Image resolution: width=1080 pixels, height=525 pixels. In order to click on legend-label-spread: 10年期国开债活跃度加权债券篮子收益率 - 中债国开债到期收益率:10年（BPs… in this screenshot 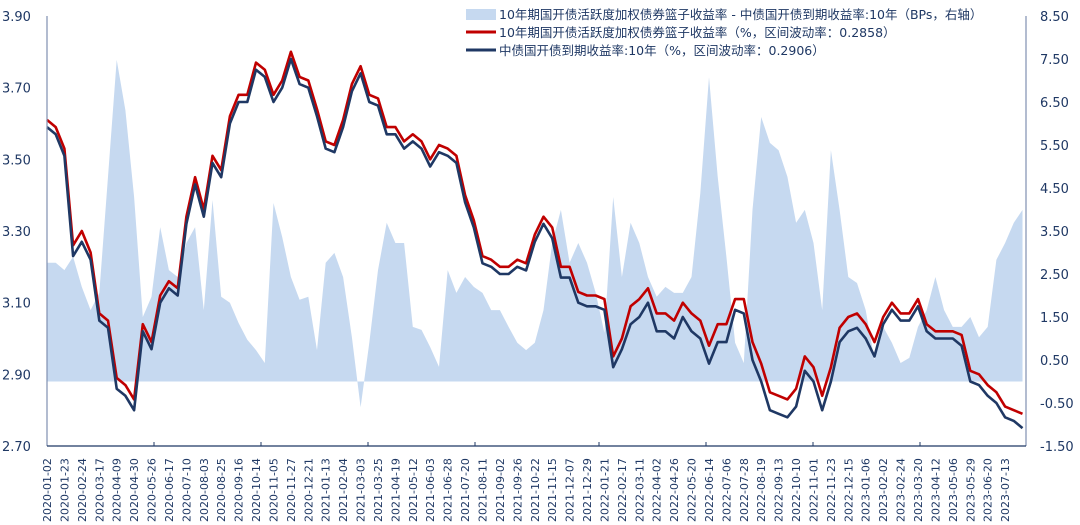, I will do `click(740, 14)`.